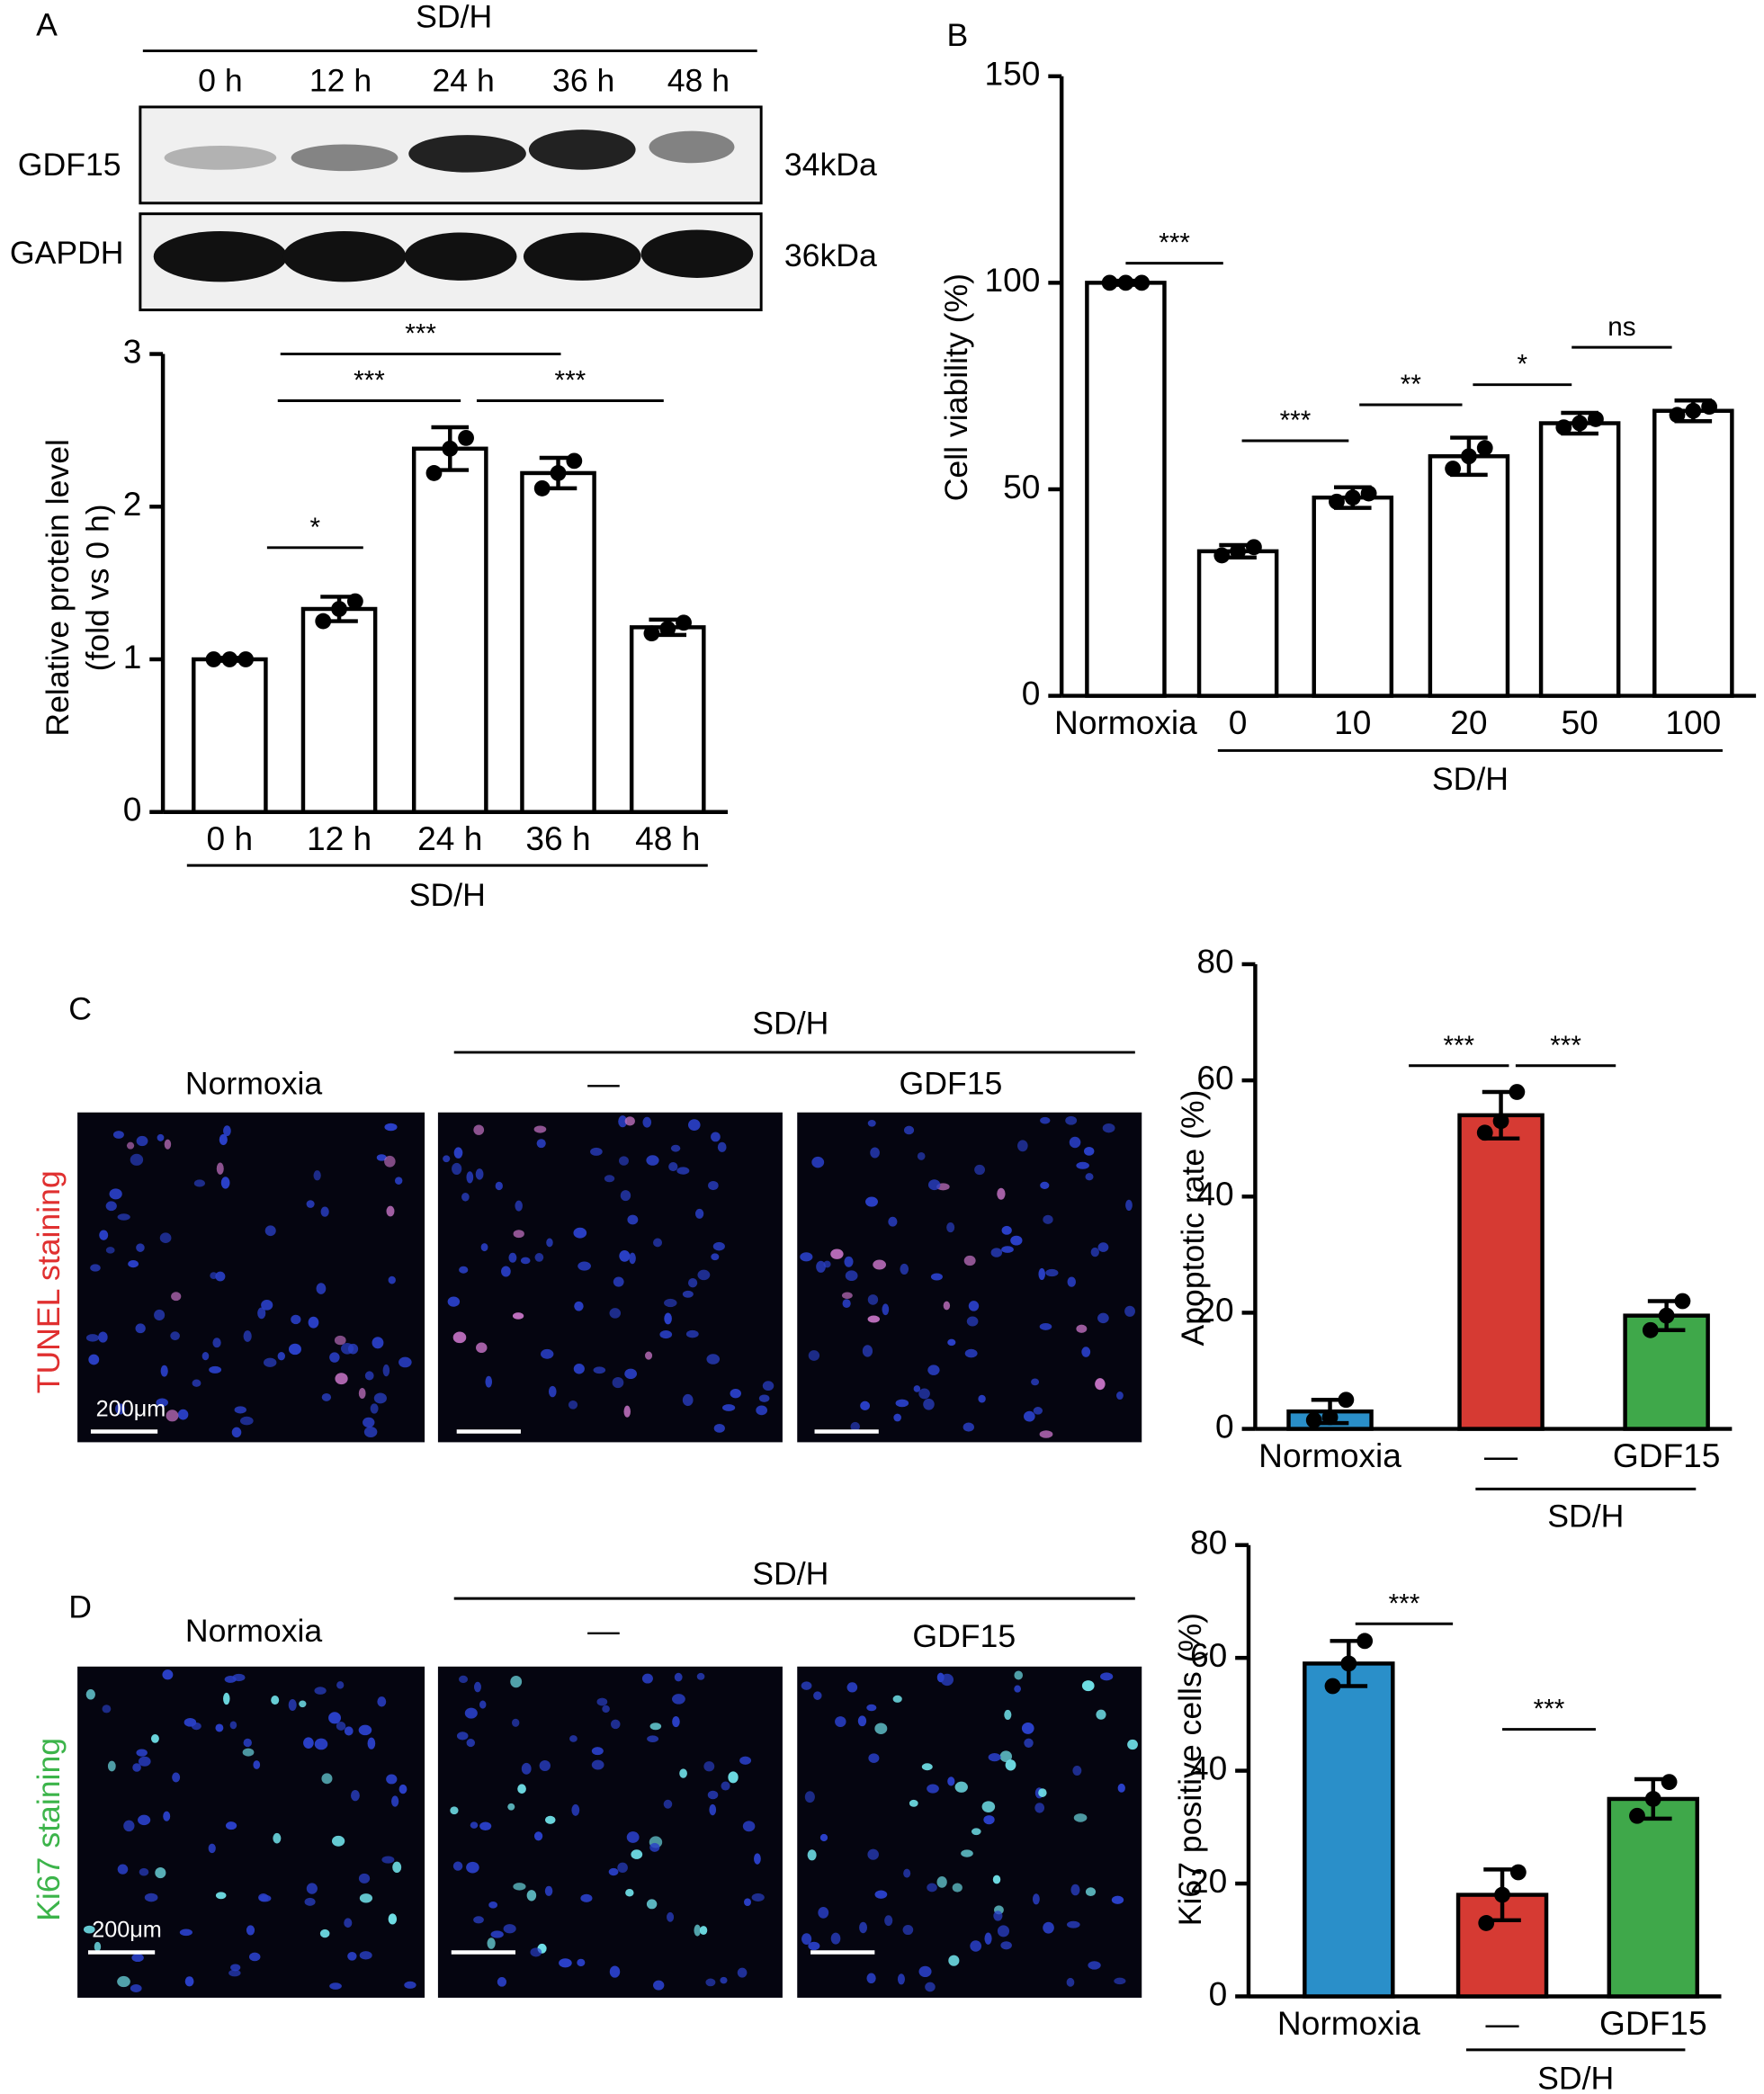 The width and height of the screenshot is (1764, 2094). What do you see at coordinates (557, 838) in the screenshot?
I see `x-tick-label: 36 h` at bounding box center [557, 838].